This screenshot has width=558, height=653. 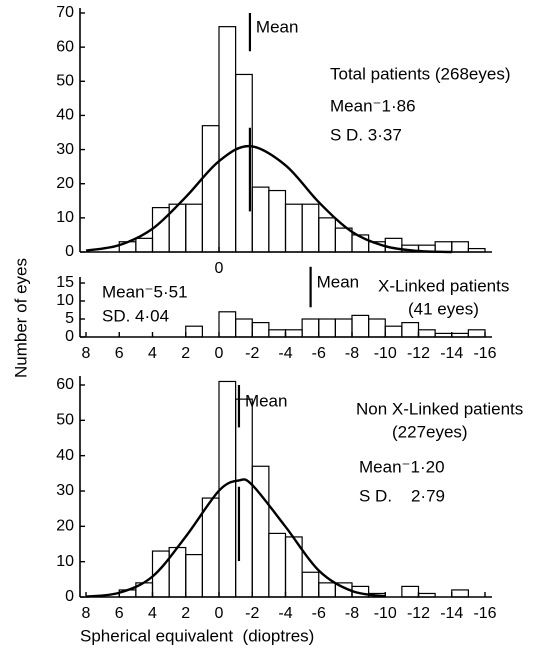 I want to click on annotation: SD. 4·04, so click(x=135, y=315).